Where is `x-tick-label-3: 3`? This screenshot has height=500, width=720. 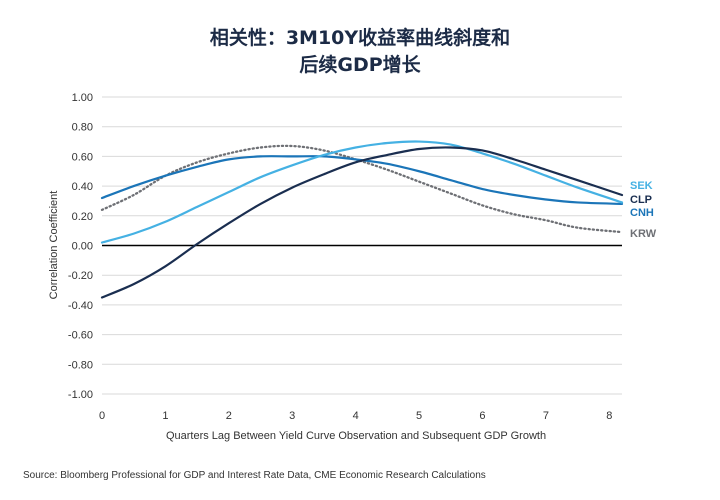
x-tick-label-3: 3 is located at coordinates (292, 416).